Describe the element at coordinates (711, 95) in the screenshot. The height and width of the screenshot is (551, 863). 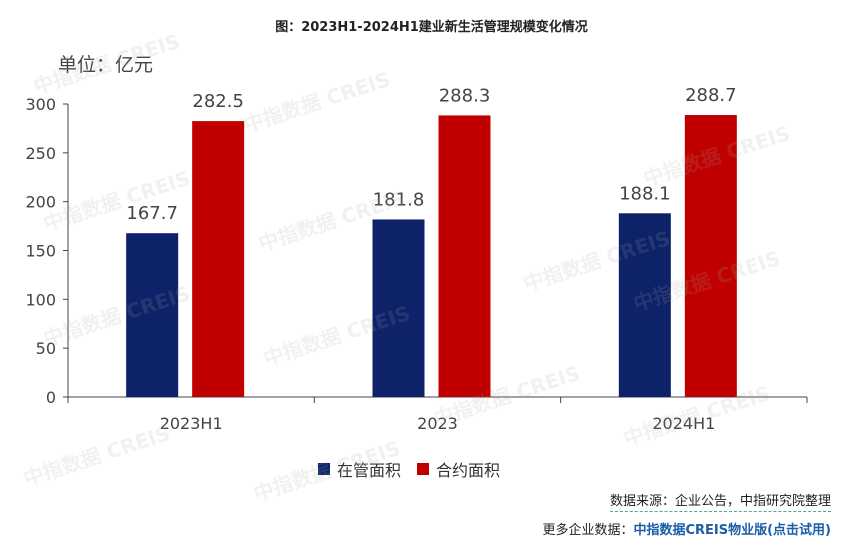
I see `data-label: 288.7` at that location.